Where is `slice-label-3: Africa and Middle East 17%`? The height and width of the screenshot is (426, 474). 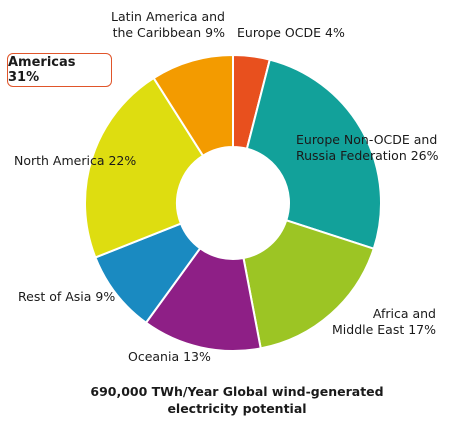
slice-label-3: Africa and Middle East 17% is located at coordinates (384, 321).